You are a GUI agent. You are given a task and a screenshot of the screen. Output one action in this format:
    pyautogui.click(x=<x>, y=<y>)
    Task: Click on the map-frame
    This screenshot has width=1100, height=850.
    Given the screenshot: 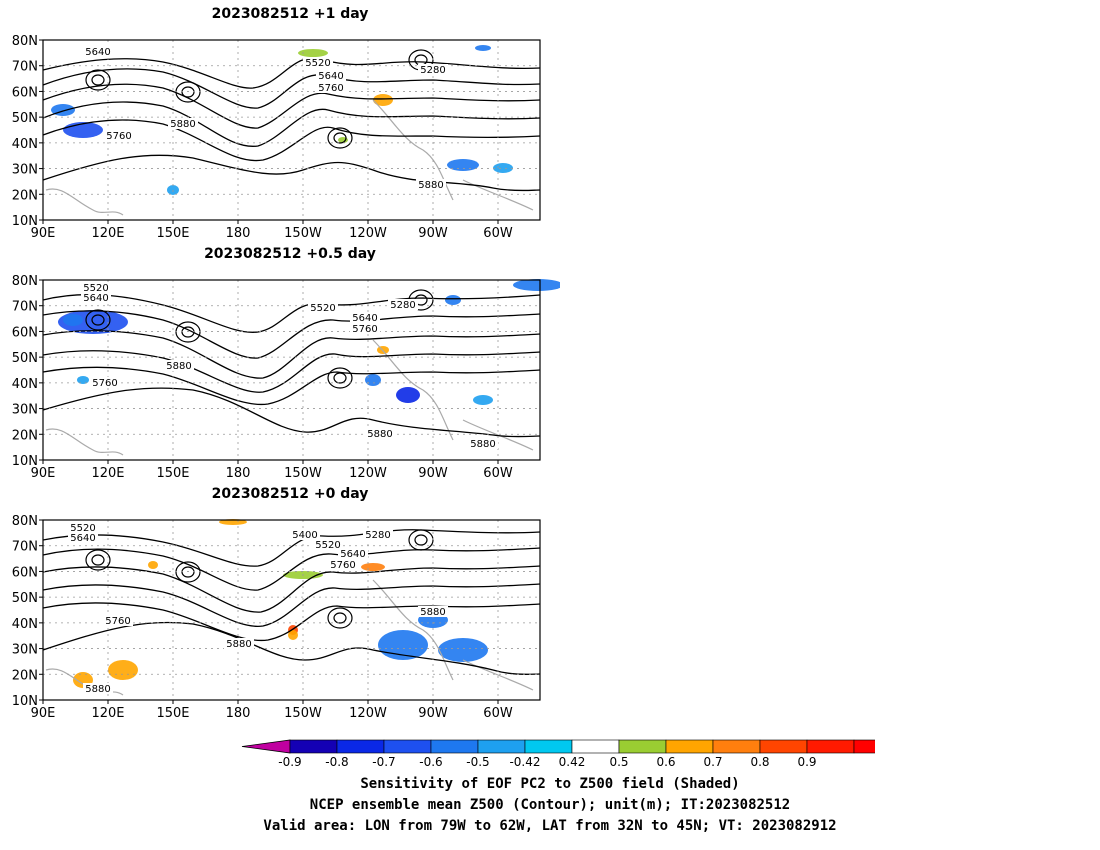 What is the action you would take?
    pyautogui.click(x=291, y=610)
    